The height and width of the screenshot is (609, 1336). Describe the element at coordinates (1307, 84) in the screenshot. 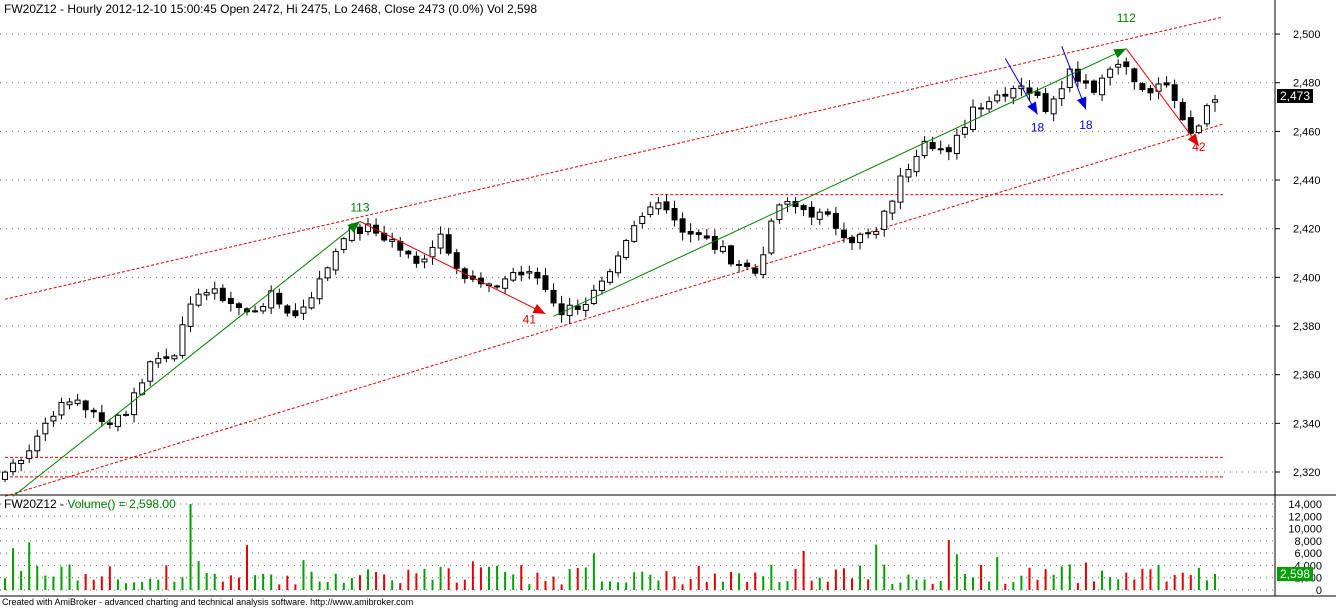

I see `price-tick-label: 2,480` at that location.